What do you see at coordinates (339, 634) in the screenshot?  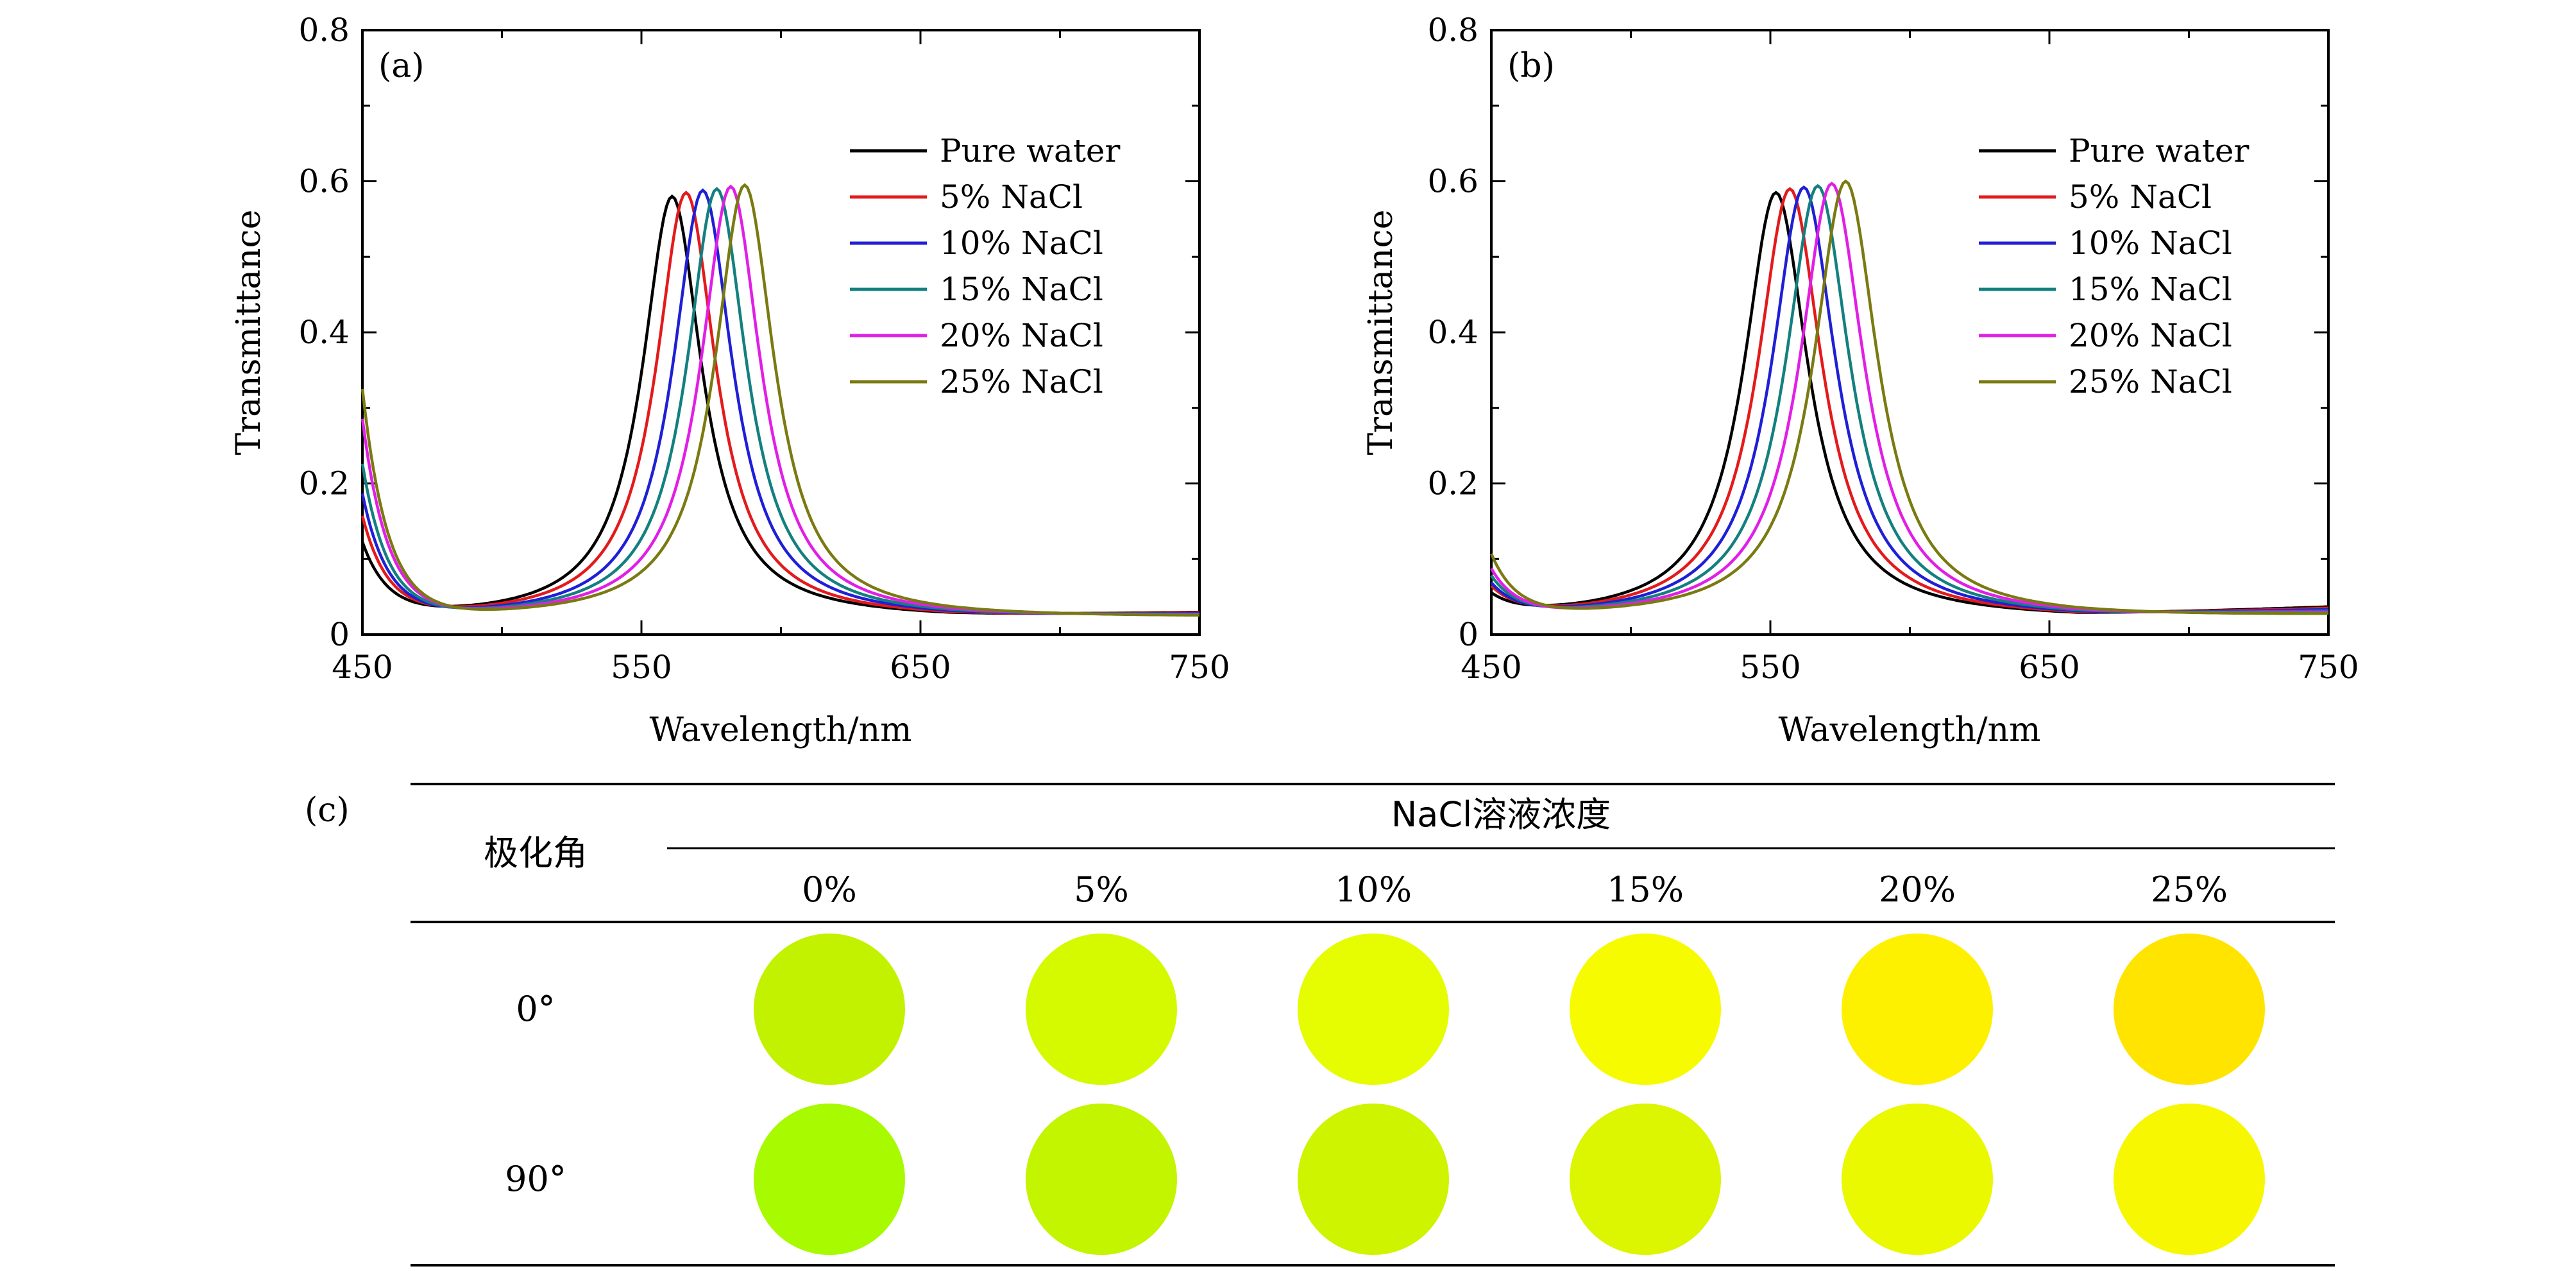 I see `panel-a-y-tick-label: 0` at bounding box center [339, 634].